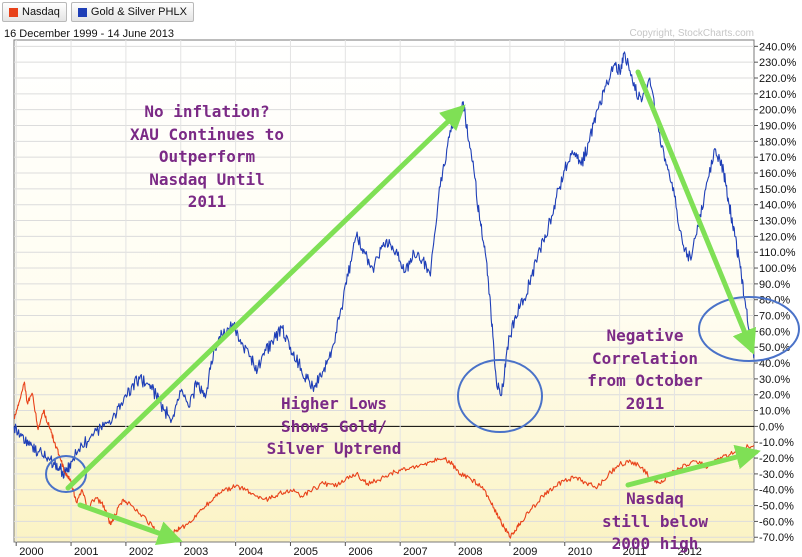  What do you see at coordinates (334, 426) in the screenshot?
I see `annotation-higher-lows: Higher Lows Shows Gold/ Silver Uptrend` at bounding box center [334, 426].